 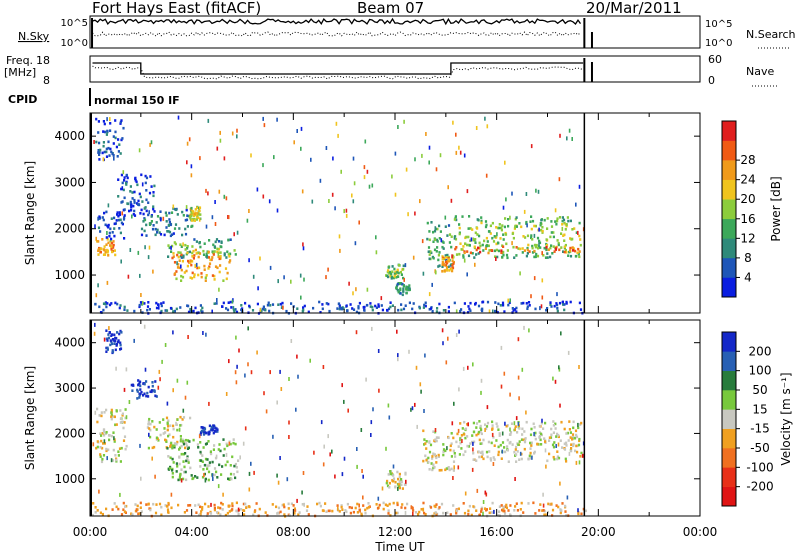 I want to click on nsky-tick-high: 10^5, so click(x=74, y=23).